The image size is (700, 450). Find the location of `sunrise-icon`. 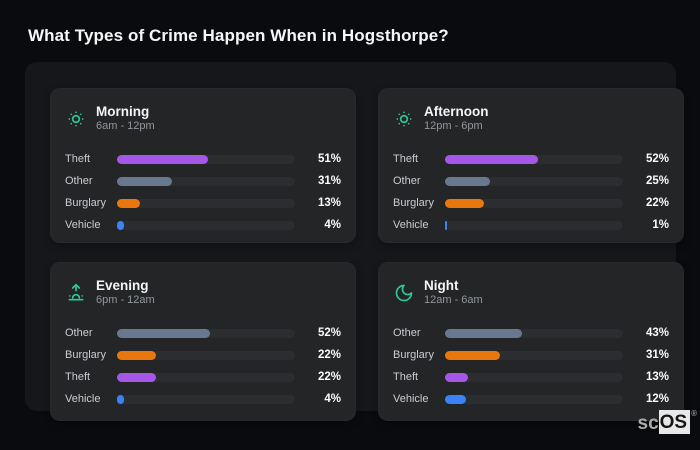

sunrise-icon is located at coordinates (76, 293).